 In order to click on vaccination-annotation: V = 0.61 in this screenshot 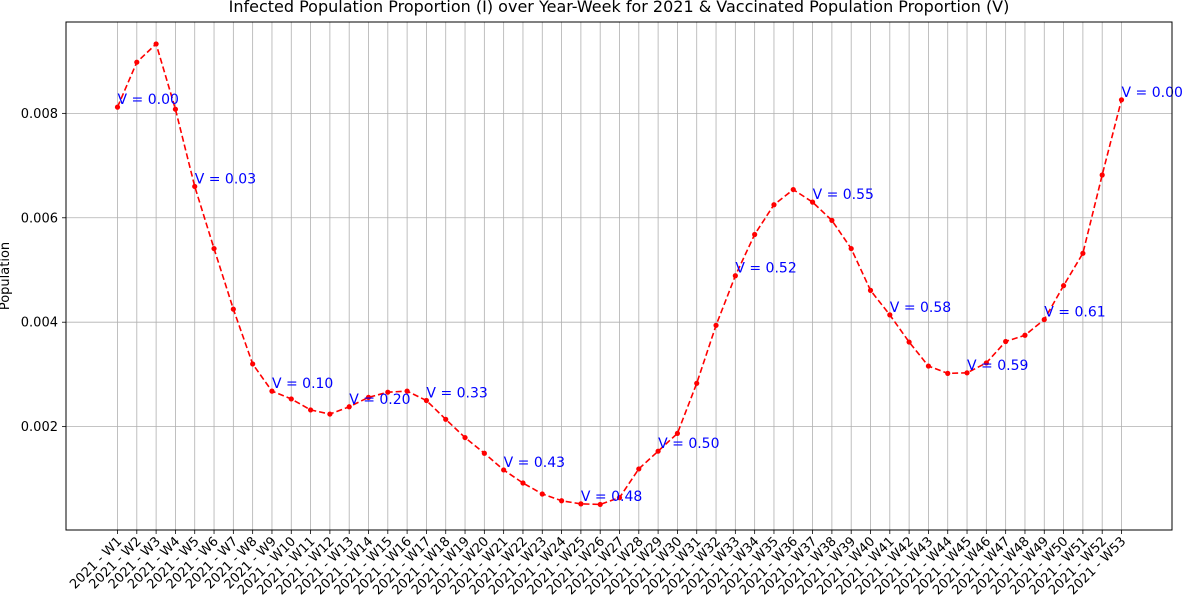, I will do `click(1074, 313)`.